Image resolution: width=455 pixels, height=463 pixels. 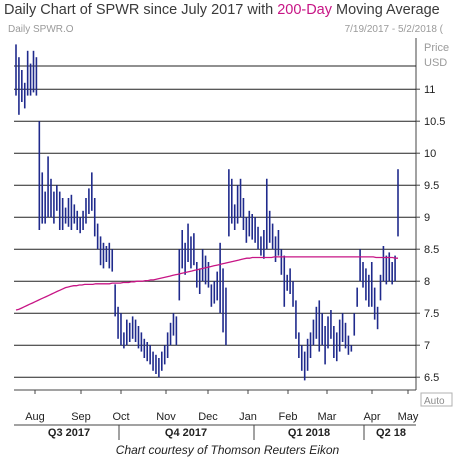 What do you see at coordinates (186, 433) in the screenshot?
I see `quarter-label: Q4 2017` at bounding box center [186, 433].